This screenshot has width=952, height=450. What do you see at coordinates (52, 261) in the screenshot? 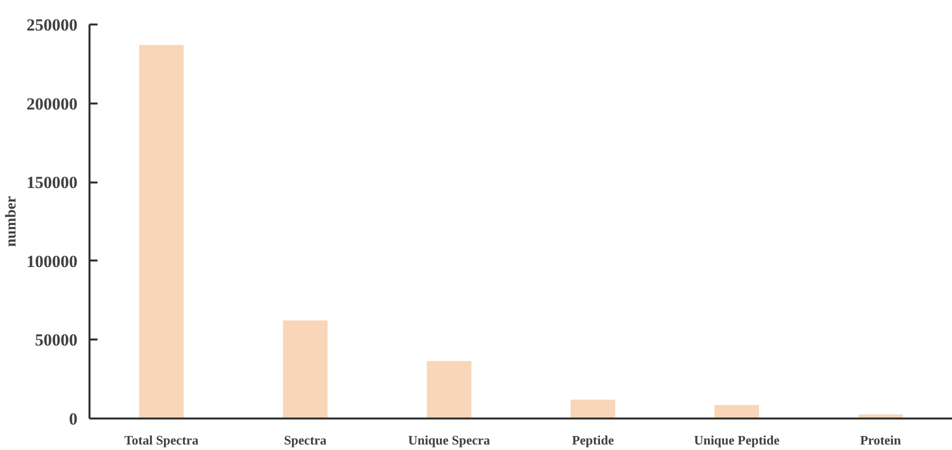
I see `y-tick-label: 100000` at bounding box center [52, 261].